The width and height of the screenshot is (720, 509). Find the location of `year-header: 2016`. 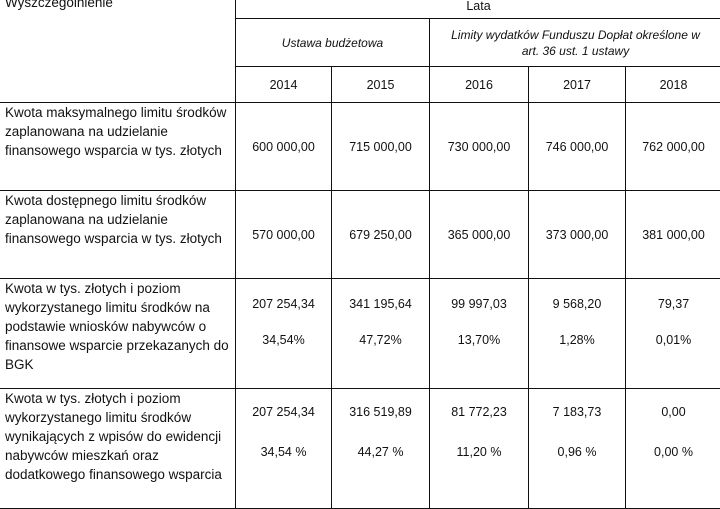

year-header: 2016 is located at coordinates (479, 85).